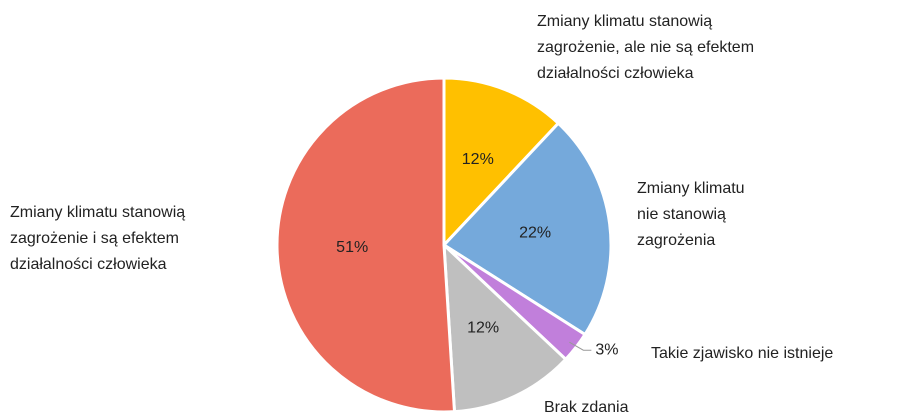  I want to click on value-label: 51%, so click(352, 247).